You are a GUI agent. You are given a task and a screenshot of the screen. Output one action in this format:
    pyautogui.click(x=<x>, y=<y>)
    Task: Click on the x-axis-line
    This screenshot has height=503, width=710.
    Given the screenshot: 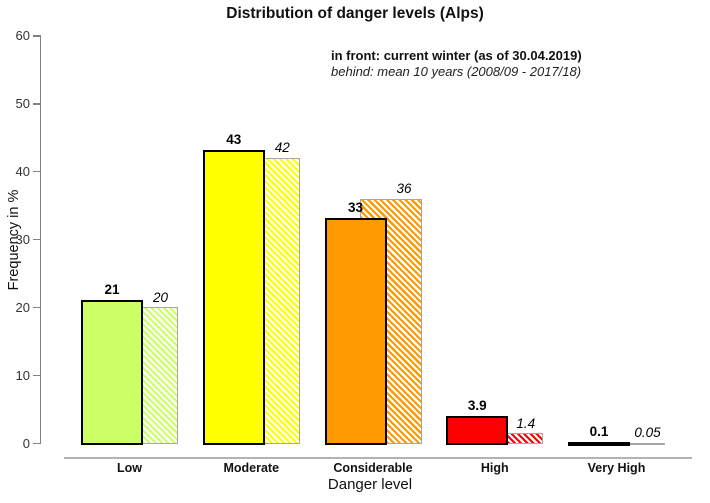 What is the action you would take?
    pyautogui.click(x=378, y=458)
    